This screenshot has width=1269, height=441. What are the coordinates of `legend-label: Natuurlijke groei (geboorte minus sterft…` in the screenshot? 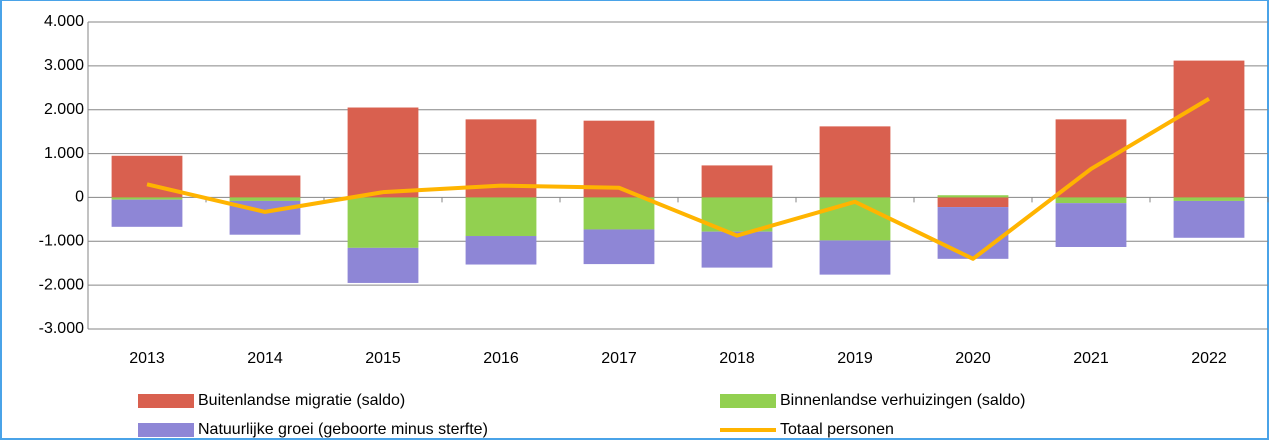 It's located at (343, 429).